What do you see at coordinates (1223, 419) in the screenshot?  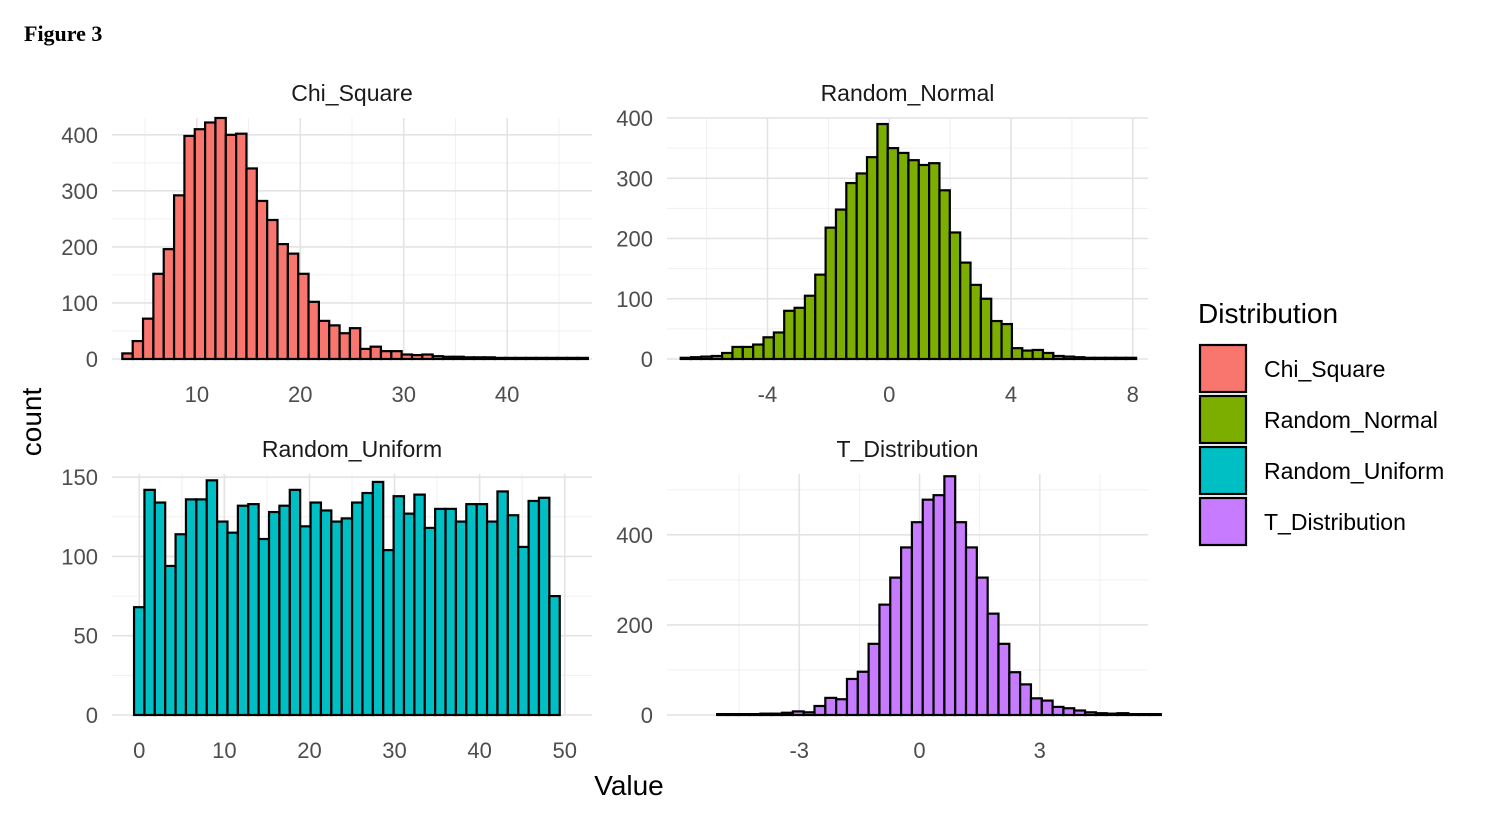 I see `legend-key-random-normal` at bounding box center [1223, 419].